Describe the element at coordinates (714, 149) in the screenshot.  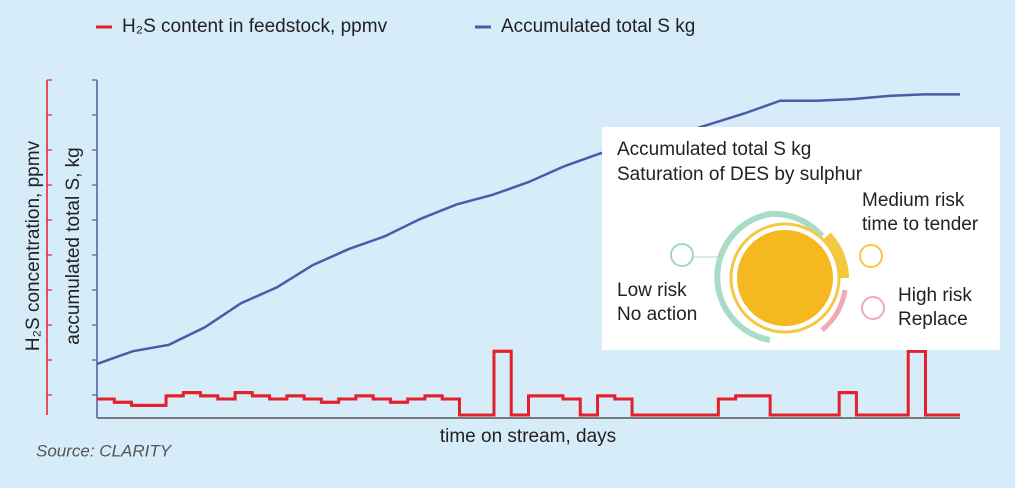
I see `inset-title: Accumulated total S kg` at that location.